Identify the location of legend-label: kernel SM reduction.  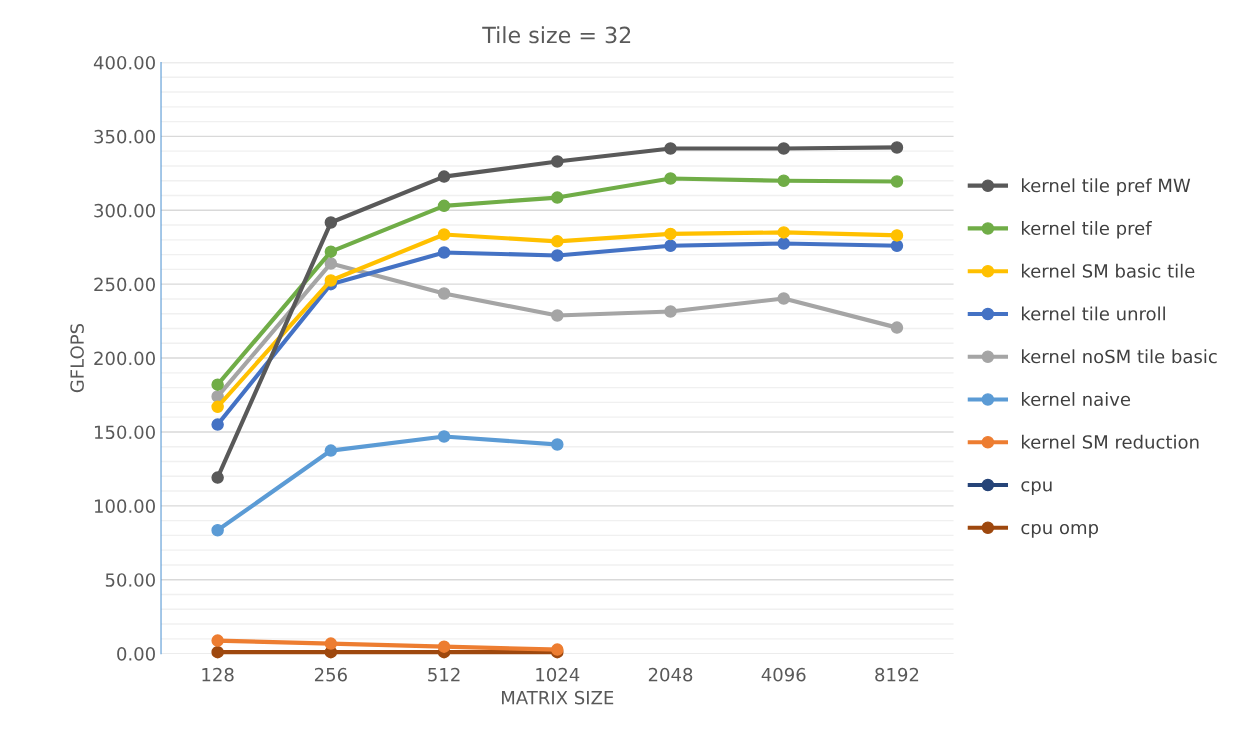
(1110, 441).